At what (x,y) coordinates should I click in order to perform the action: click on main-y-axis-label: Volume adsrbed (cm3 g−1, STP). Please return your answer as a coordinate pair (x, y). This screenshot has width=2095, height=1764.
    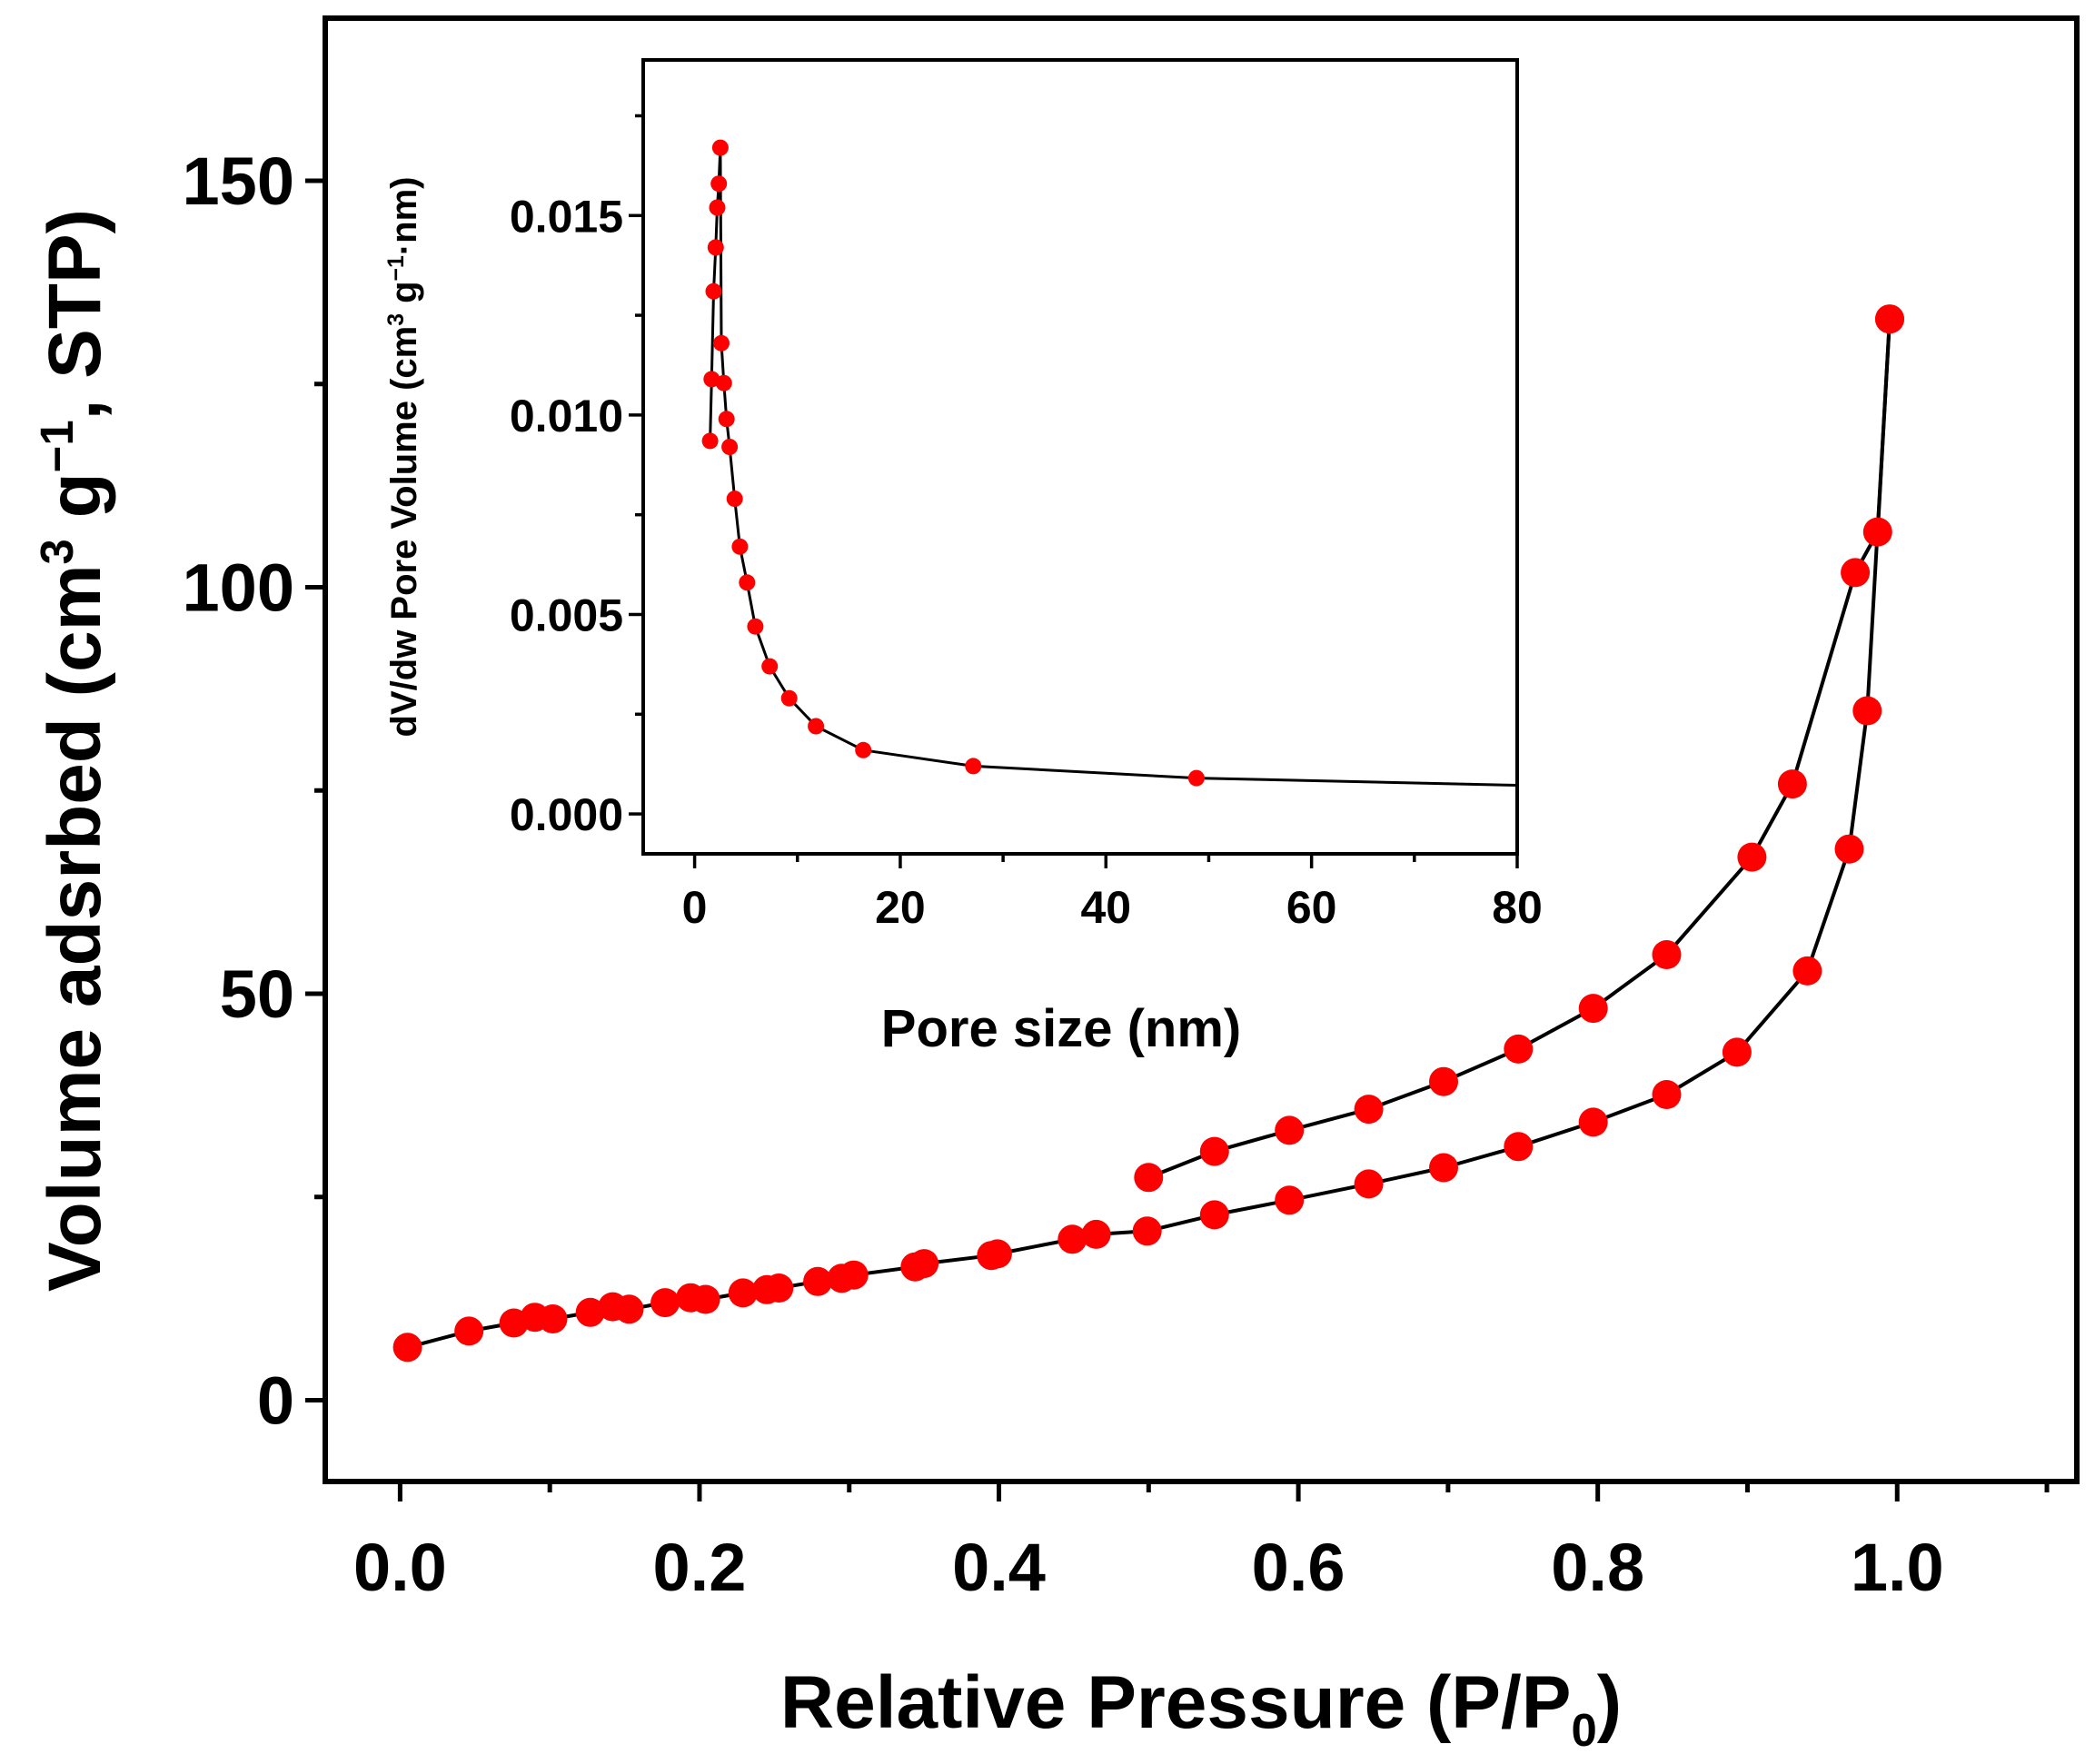
    Looking at the image, I should click on (73, 750).